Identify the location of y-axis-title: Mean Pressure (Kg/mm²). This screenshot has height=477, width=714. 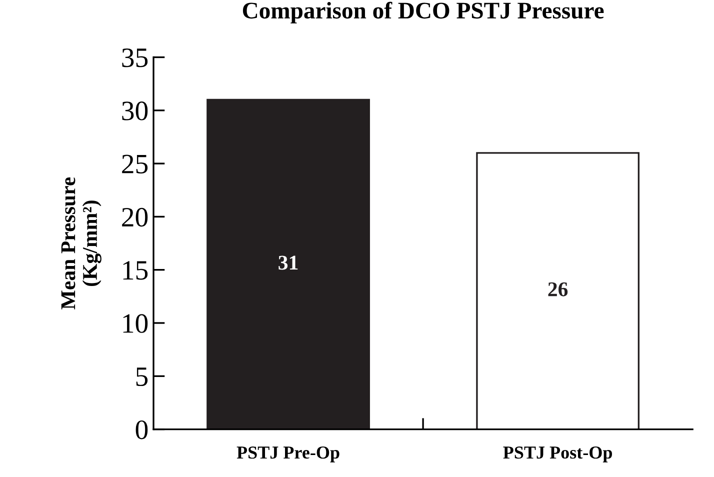
(81, 243).